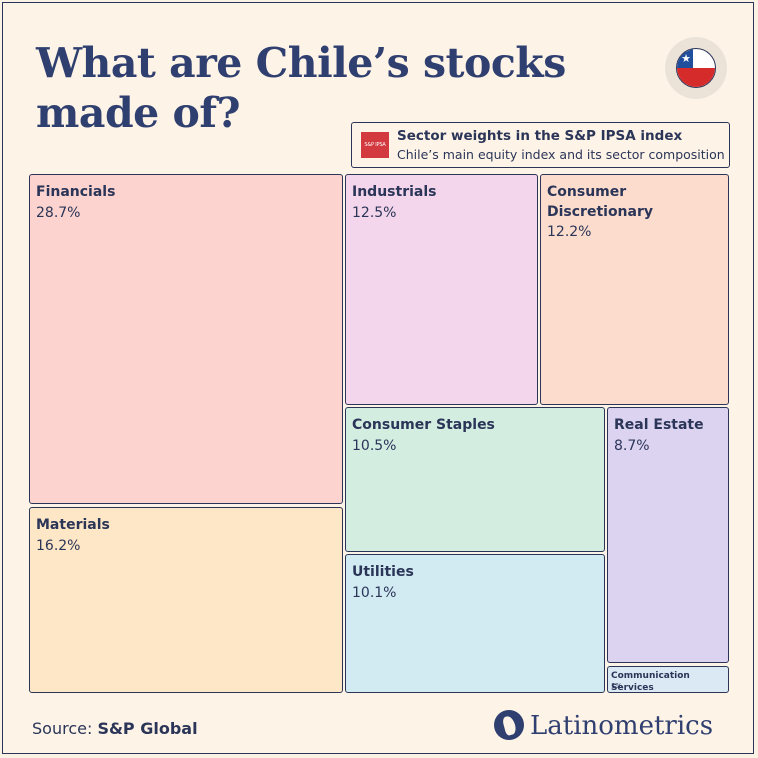 This screenshot has height=758, width=758. Describe the element at coordinates (76, 192) in the screenshot. I see `tile-label-financials: Financials` at that location.